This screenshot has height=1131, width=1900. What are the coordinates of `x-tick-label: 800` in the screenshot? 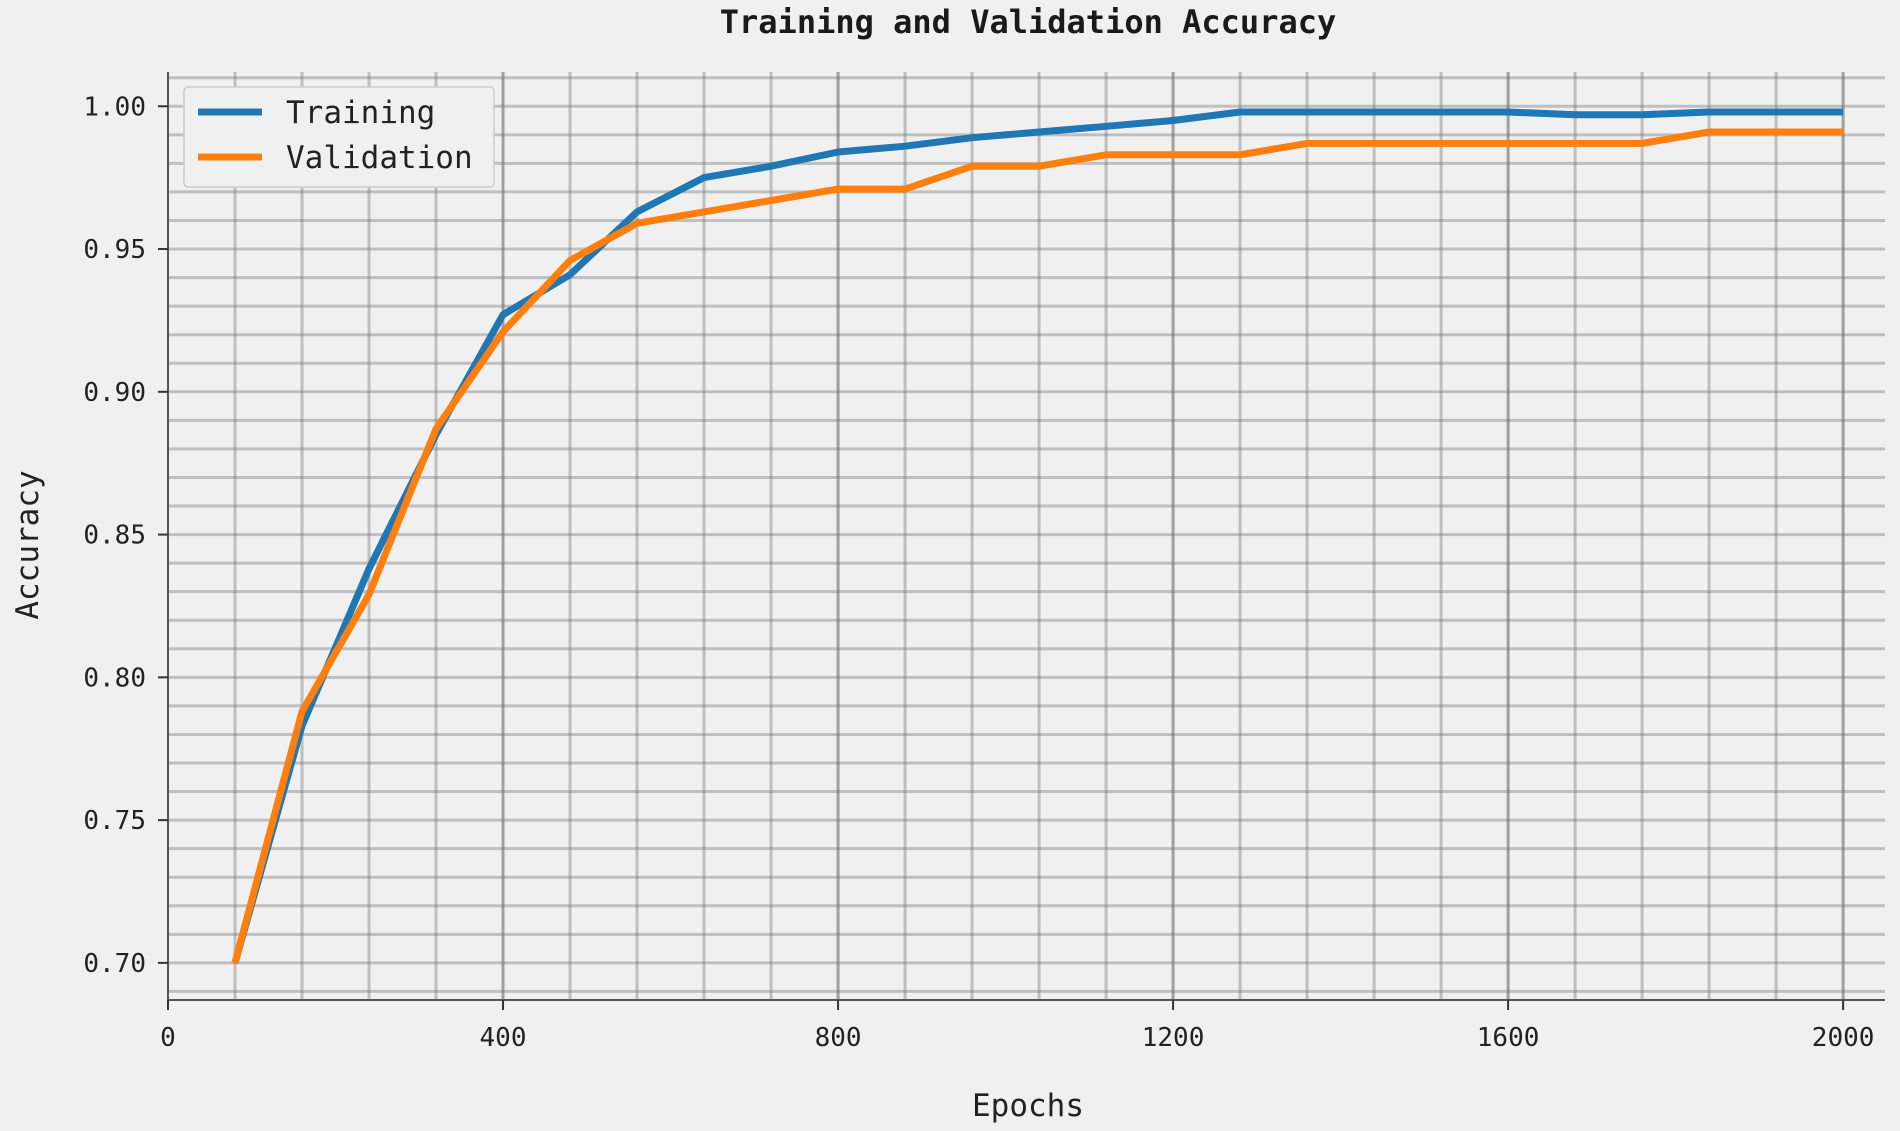 It's located at (838, 1038).